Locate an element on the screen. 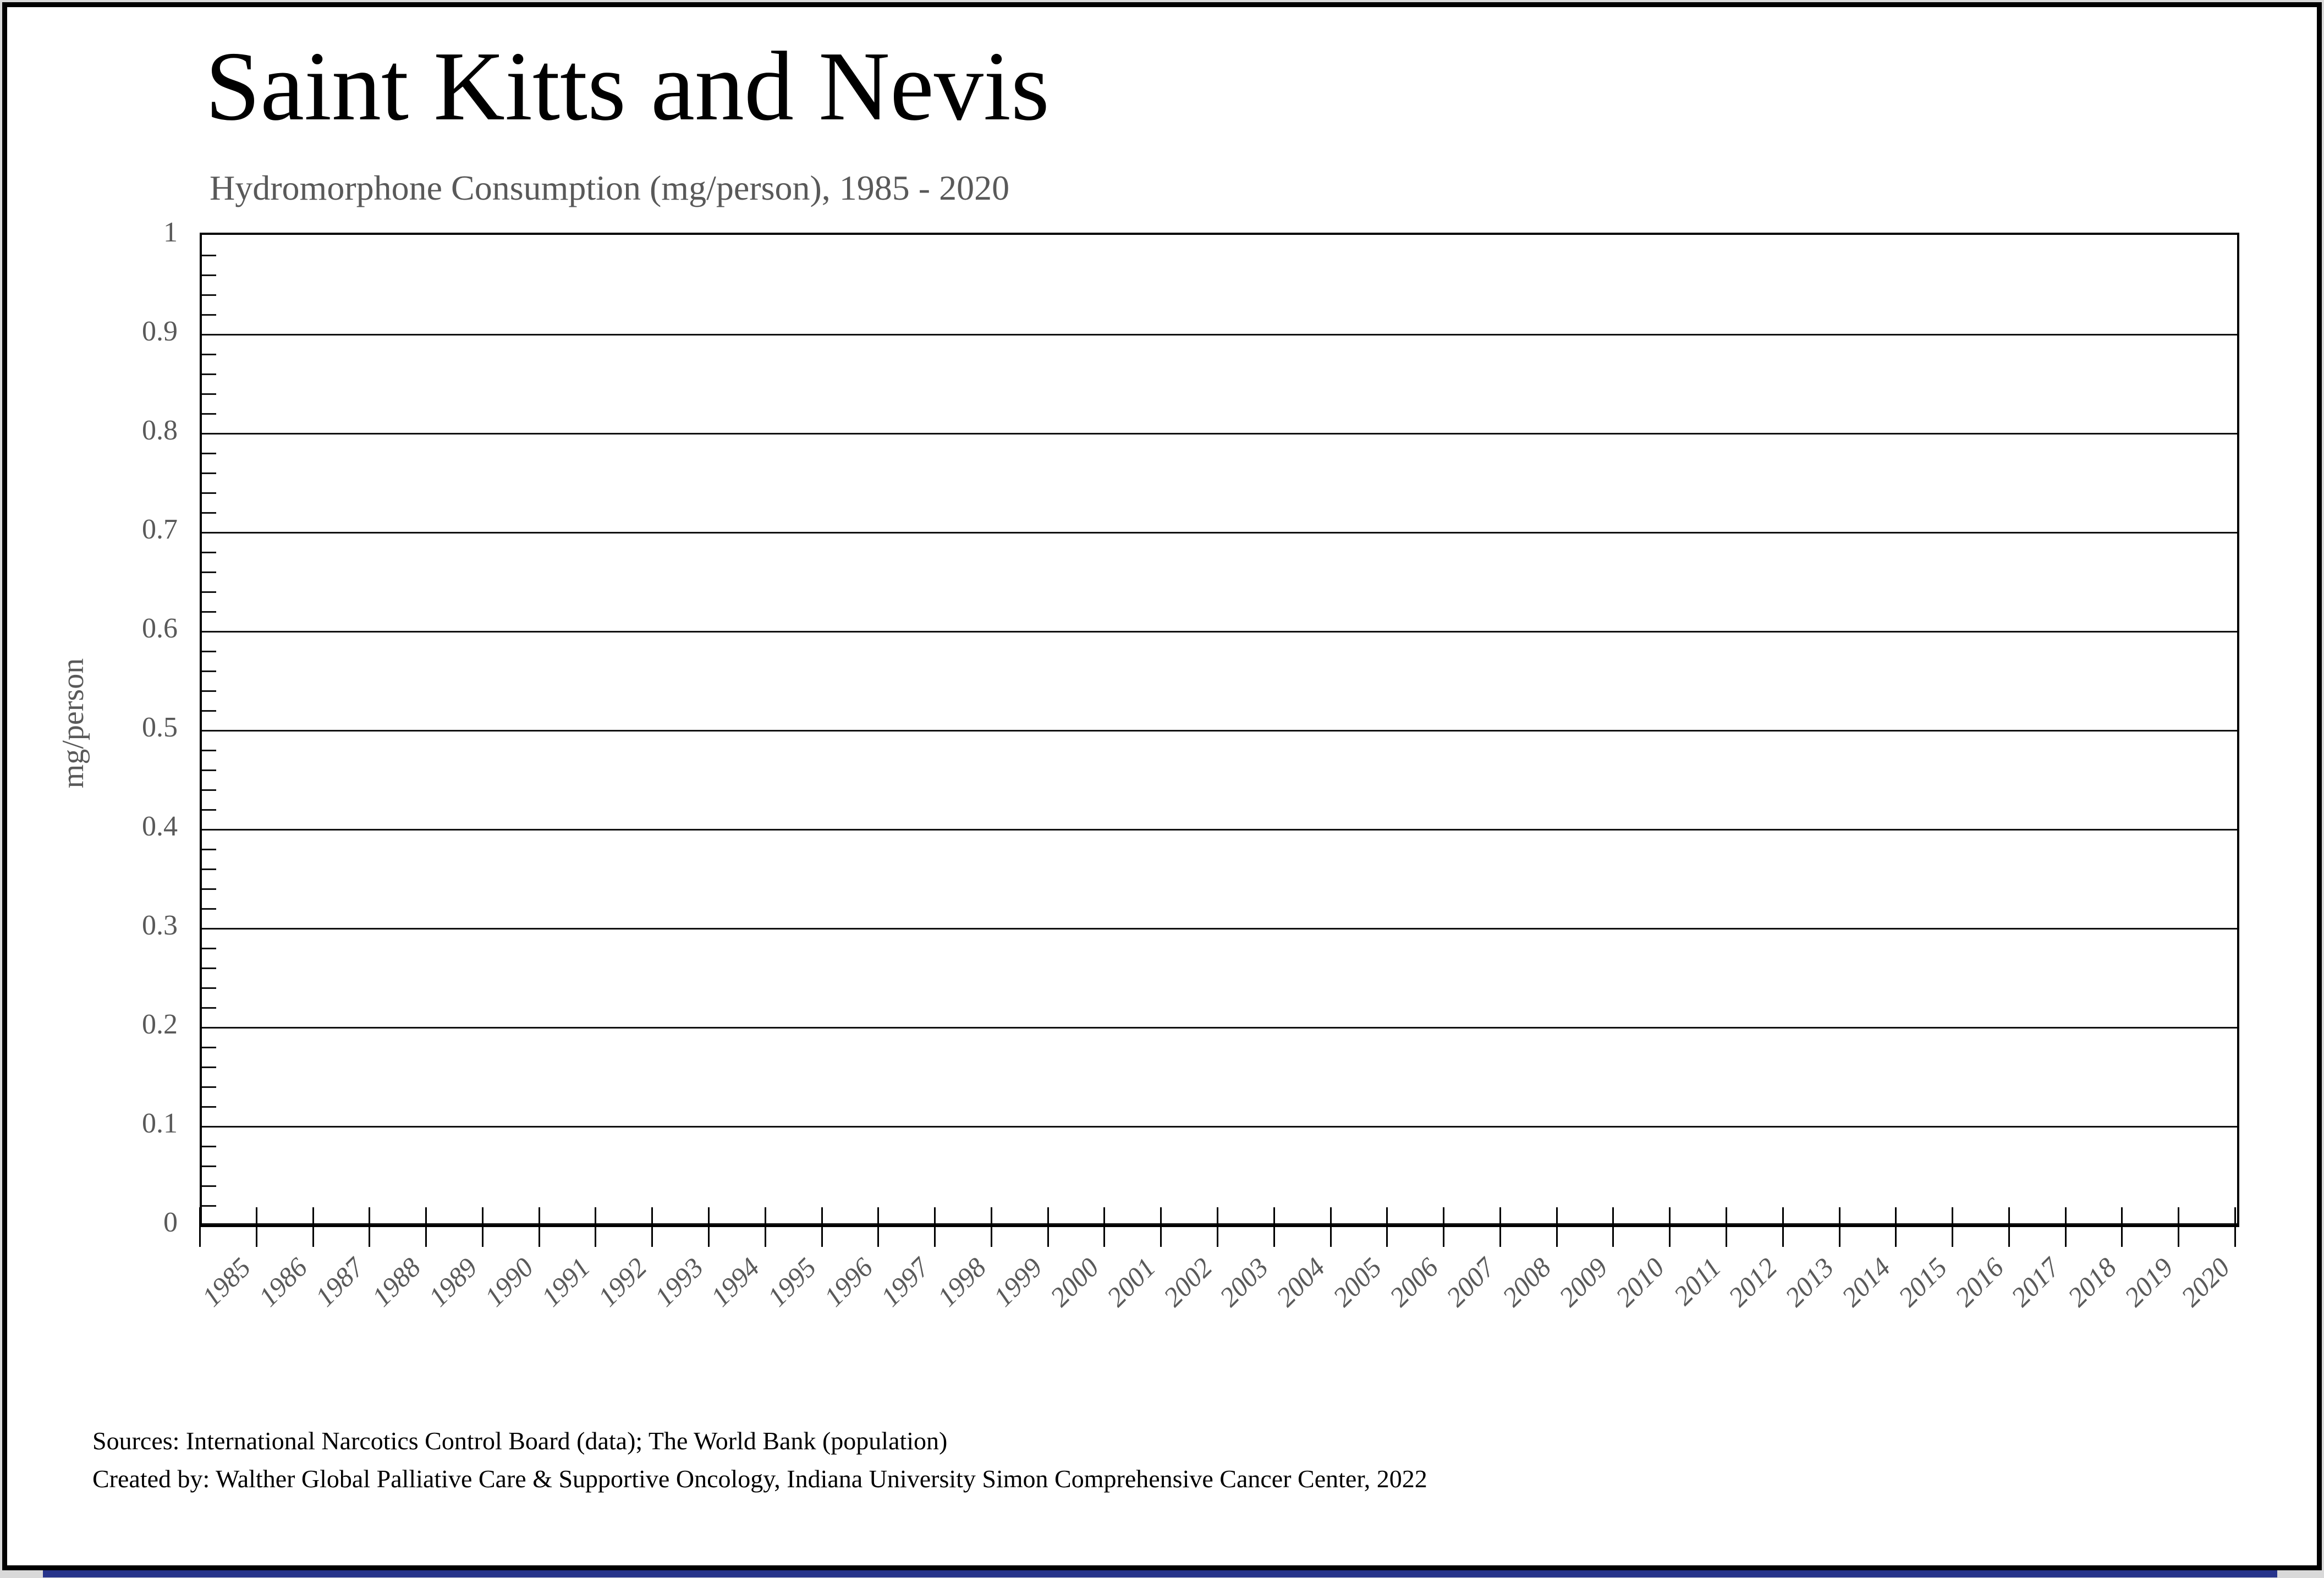  y-tick-label: 0.9 is located at coordinates (160, 332).